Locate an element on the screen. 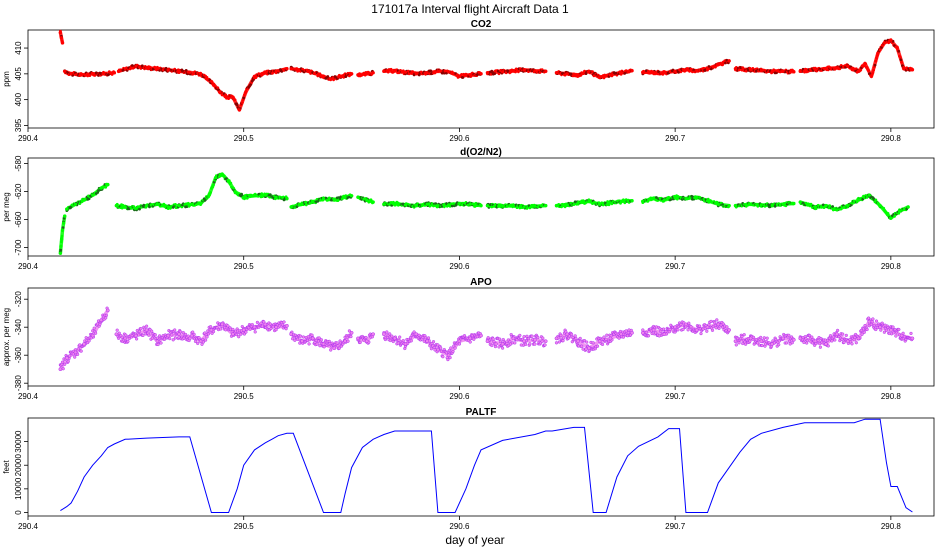 The image size is (950, 550). apo-x-tick-label: 290.8 is located at coordinates (891, 396).